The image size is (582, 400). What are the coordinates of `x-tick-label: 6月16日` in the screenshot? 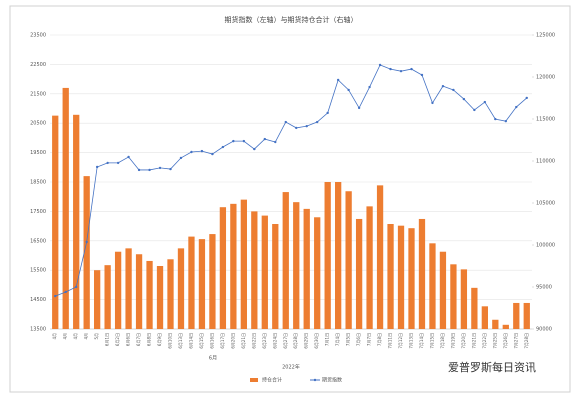 It's located at (211, 341).